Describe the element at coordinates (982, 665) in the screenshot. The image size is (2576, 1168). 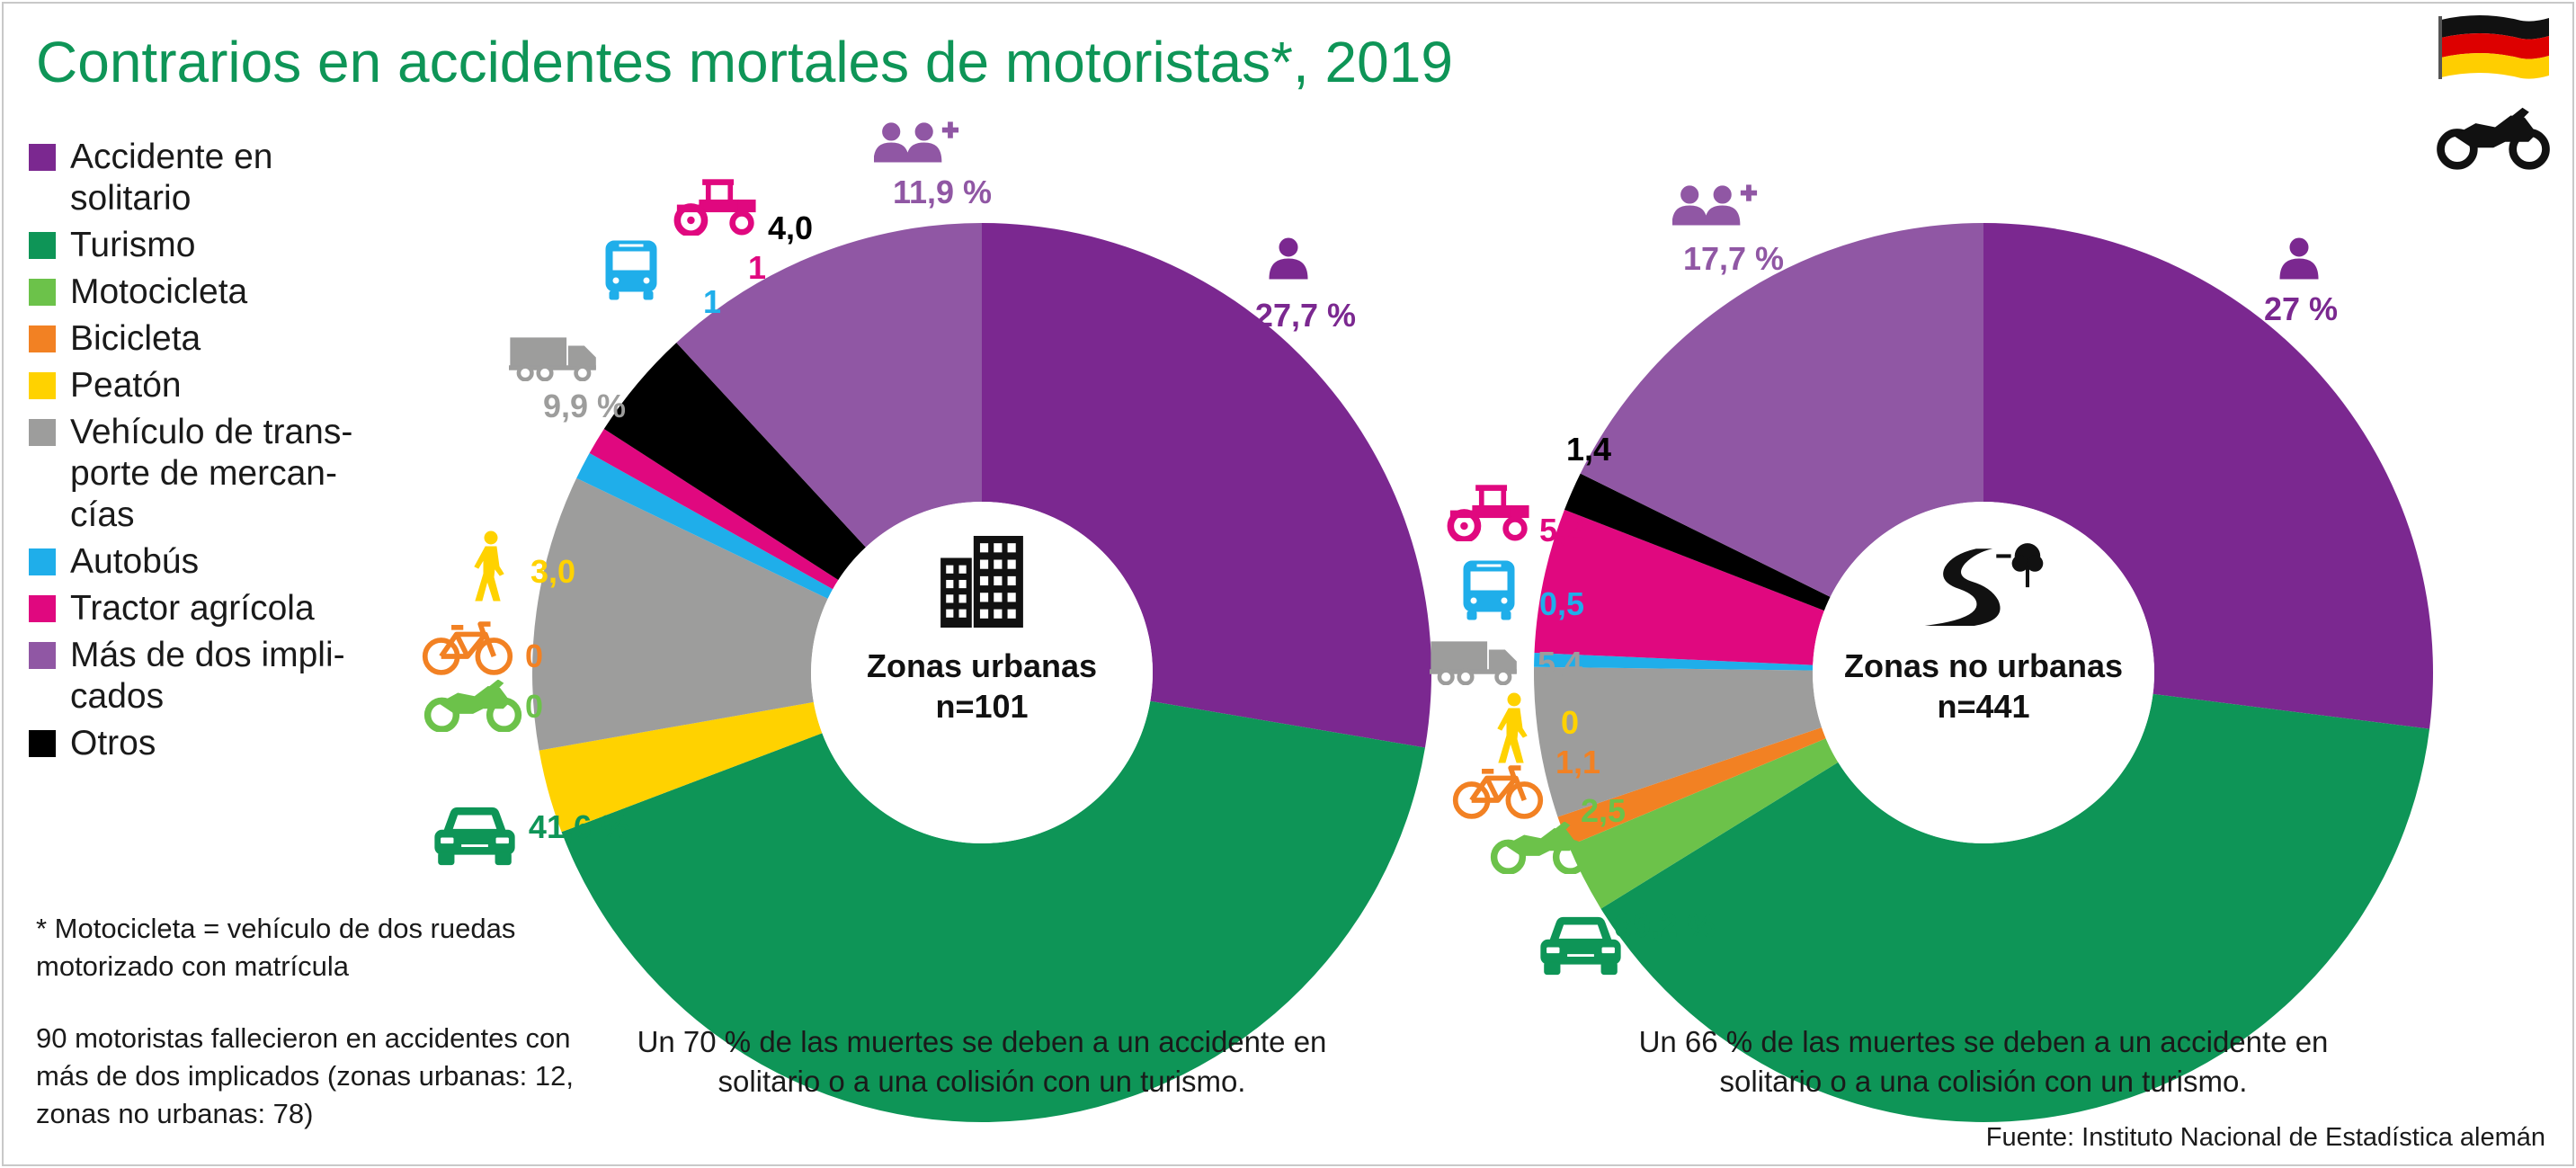
I see `donut-center-title: Zonas urbanas` at that location.